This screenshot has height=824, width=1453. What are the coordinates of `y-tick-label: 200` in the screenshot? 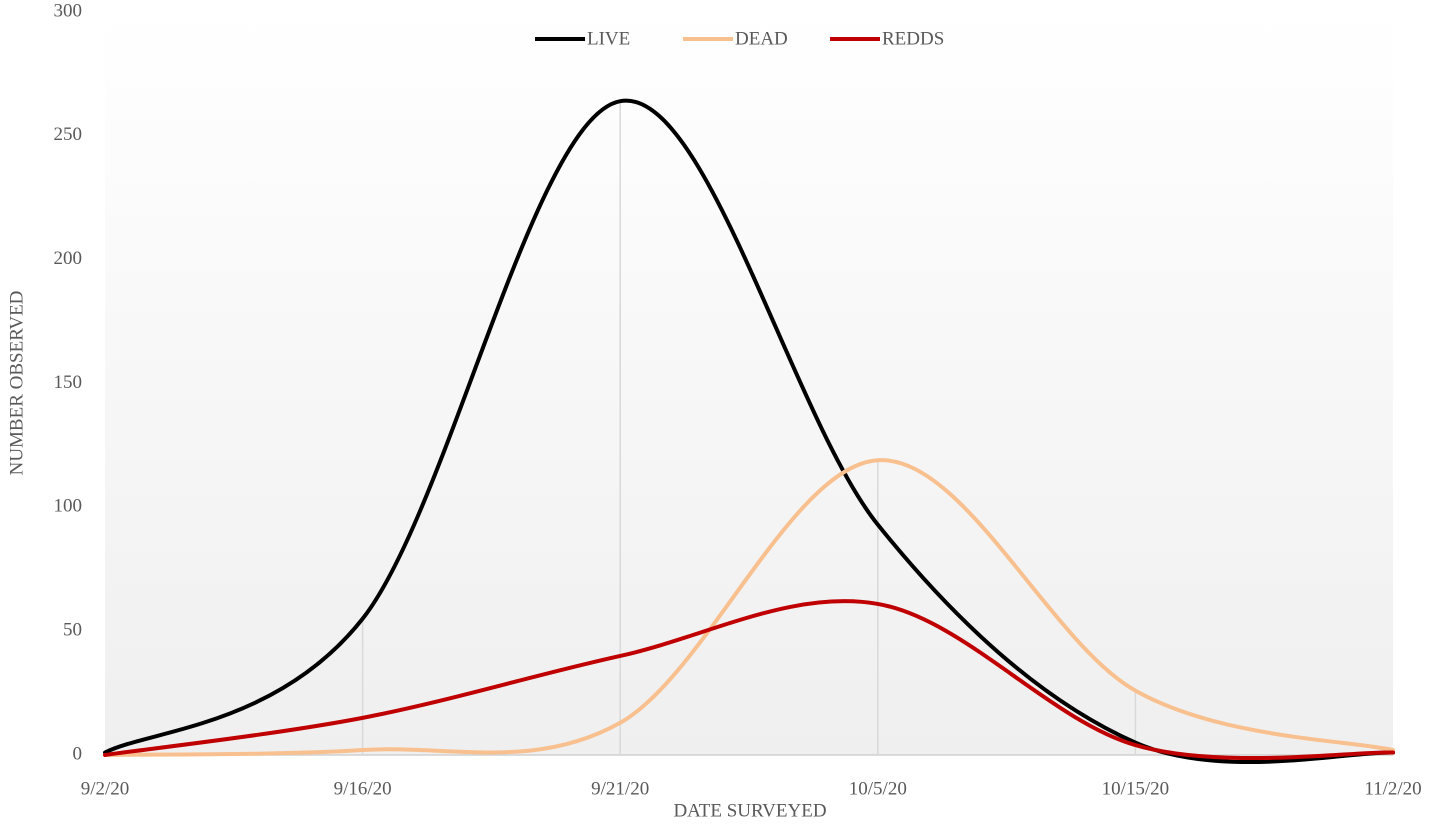 It's located at (68, 258).